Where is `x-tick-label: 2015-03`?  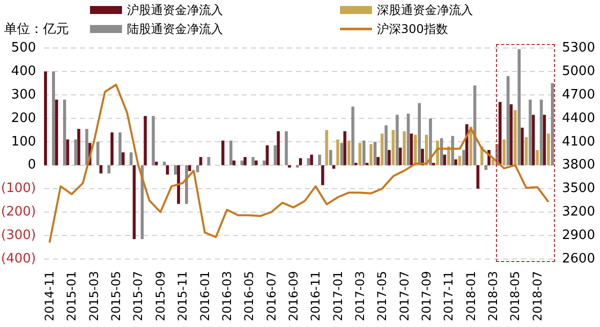 x-tick-label: 2015-03 is located at coordinates (93, 296).